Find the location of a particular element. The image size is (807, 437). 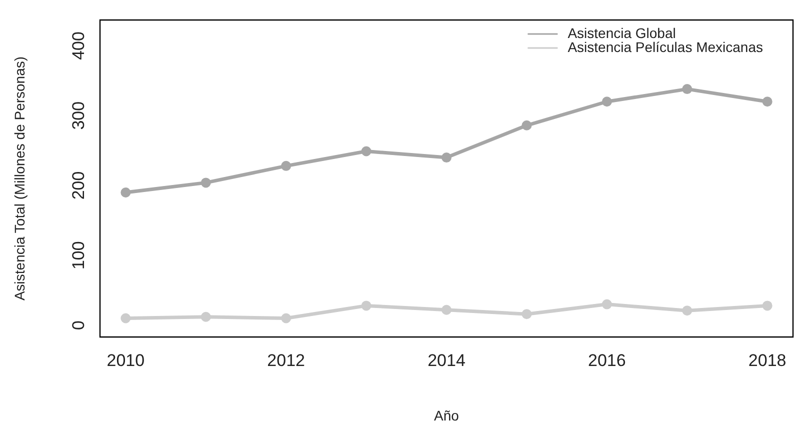

y-tick-label: 100 is located at coordinates (78, 255).